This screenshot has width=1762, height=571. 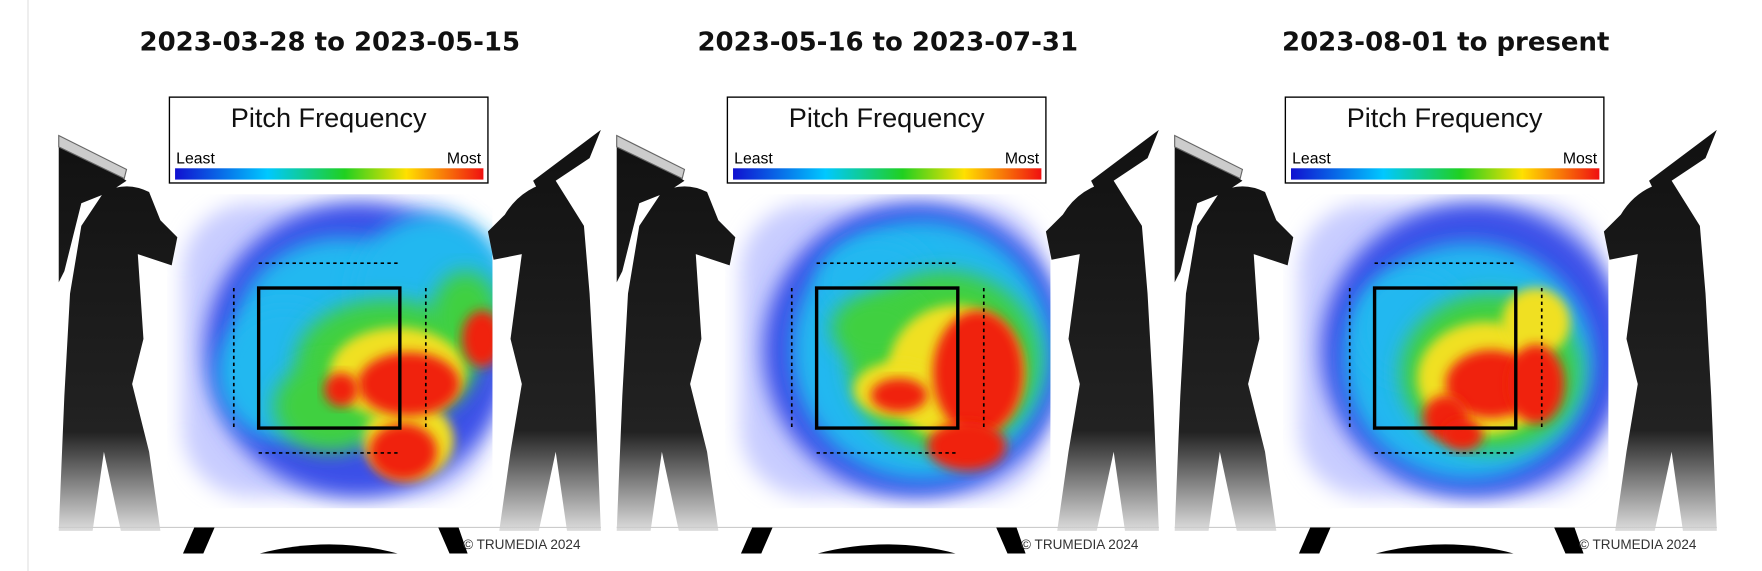 What do you see at coordinates (887, 42) in the screenshot?
I see `panel-title: 2023-05-16 to 2023-07-31` at bounding box center [887, 42].